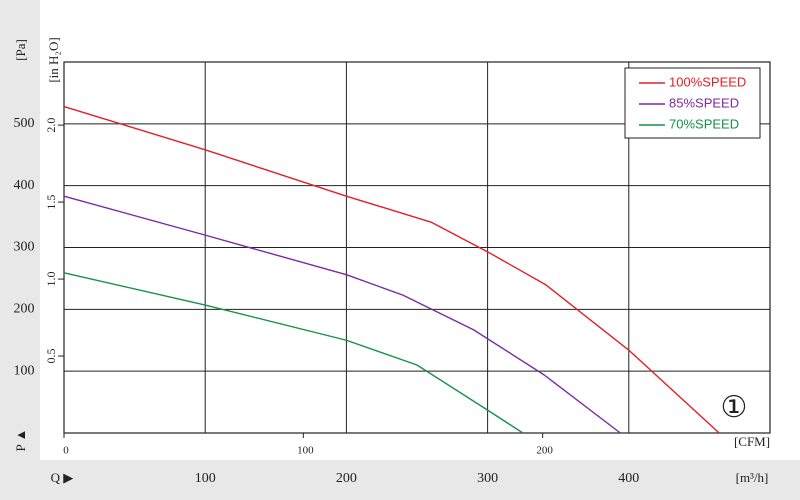 The width and height of the screenshot is (800, 500). What do you see at coordinates (704, 123) in the screenshot?
I see `legend-label: 70%SPEED` at bounding box center [704, 123].